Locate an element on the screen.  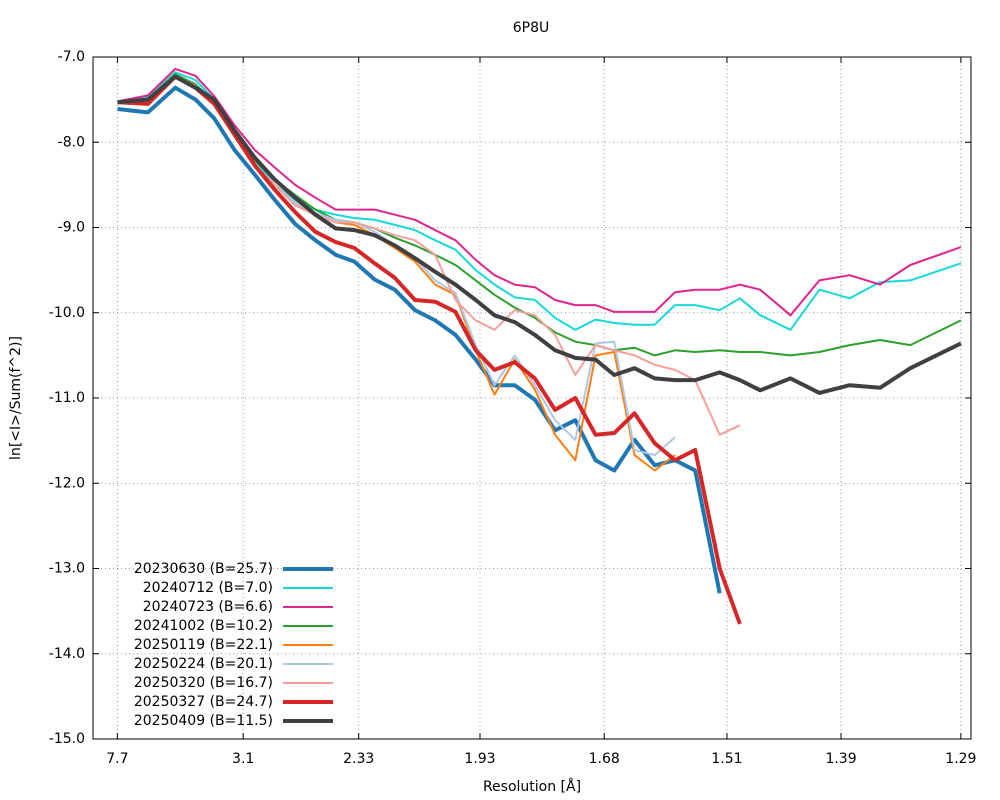
legend-label: 20250409 (B=11.5) is located at coordinates (203, 721).